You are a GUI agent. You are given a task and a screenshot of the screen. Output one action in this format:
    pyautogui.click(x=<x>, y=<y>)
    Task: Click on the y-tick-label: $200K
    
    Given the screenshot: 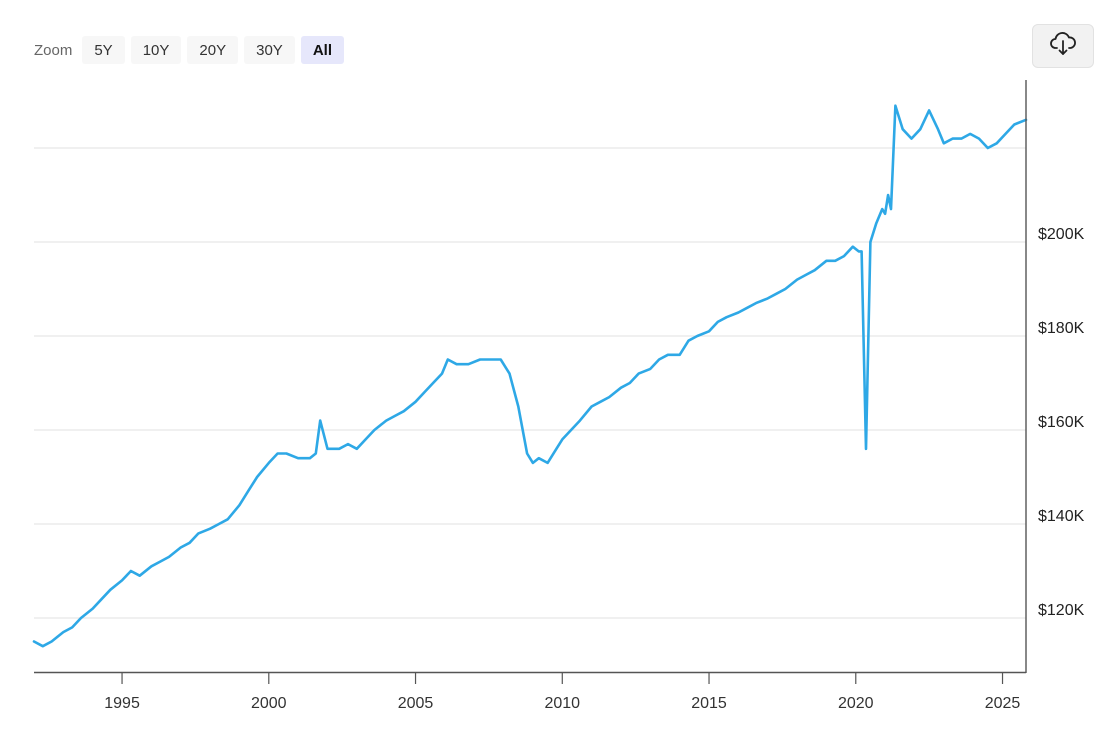 What is the action you would take?
    pyautogui.click(x=1061, y=234)
    